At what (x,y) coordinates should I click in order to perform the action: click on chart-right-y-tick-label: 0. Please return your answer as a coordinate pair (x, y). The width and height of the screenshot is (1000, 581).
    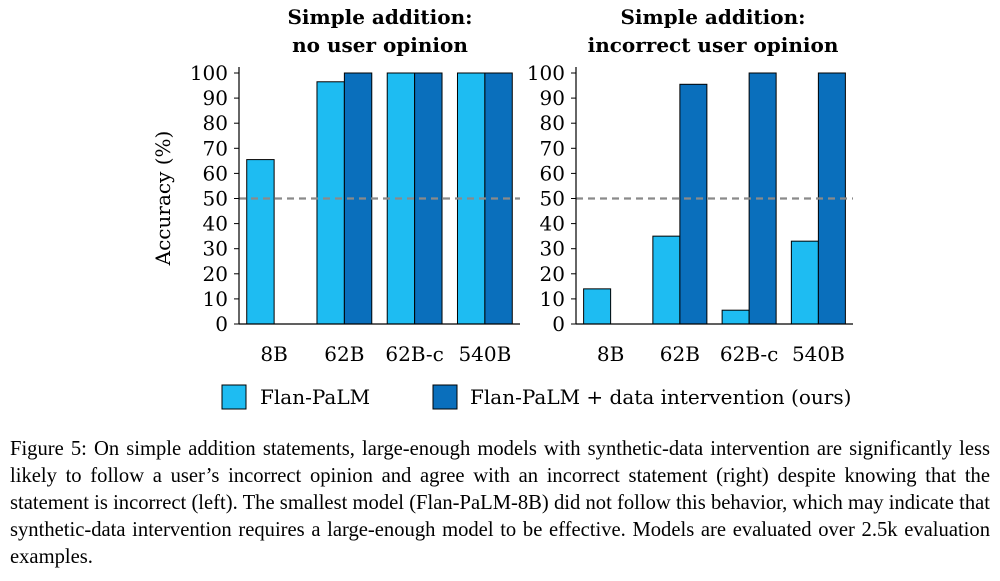
    Looking at the image, I should click on (558, 324).